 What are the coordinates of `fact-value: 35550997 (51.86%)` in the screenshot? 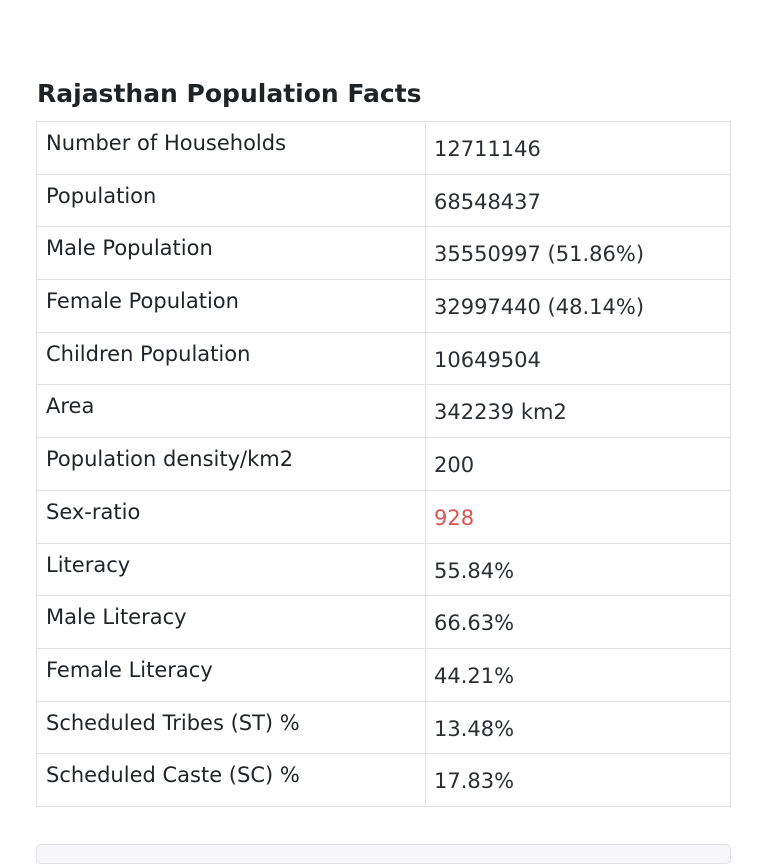 It's located at (578, 253).